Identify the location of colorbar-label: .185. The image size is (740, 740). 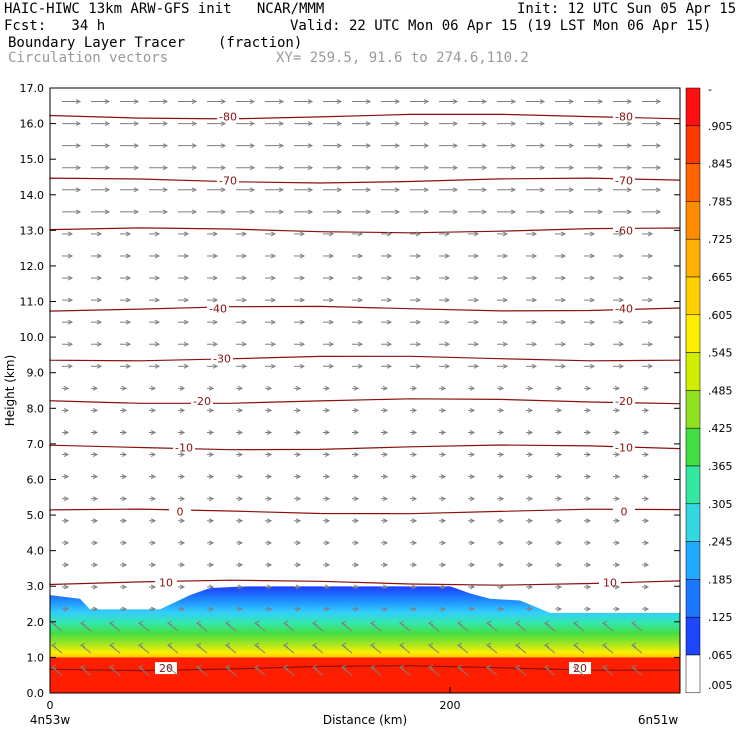
(720, 579).